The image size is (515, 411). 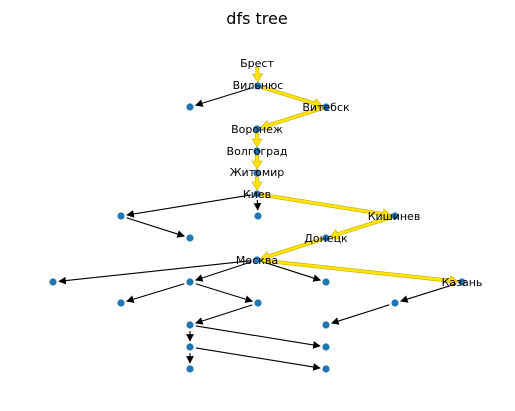 I want to click on label-kazan: Казань, so click(x=462, y=282).